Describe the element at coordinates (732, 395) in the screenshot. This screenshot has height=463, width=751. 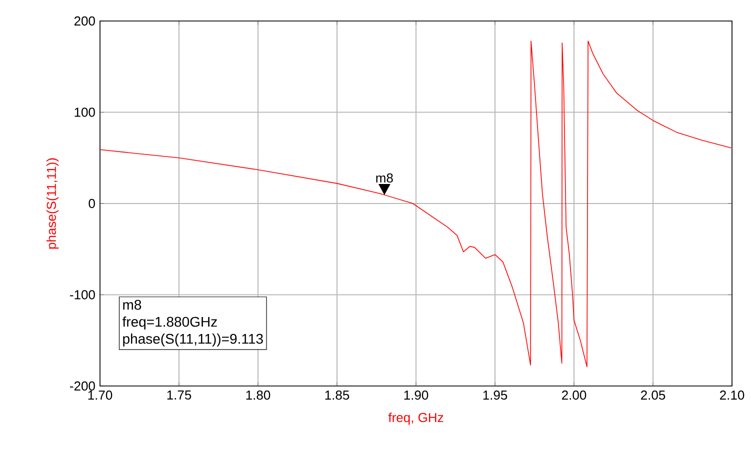
I see `x-tick-label: 2.10` at that location.